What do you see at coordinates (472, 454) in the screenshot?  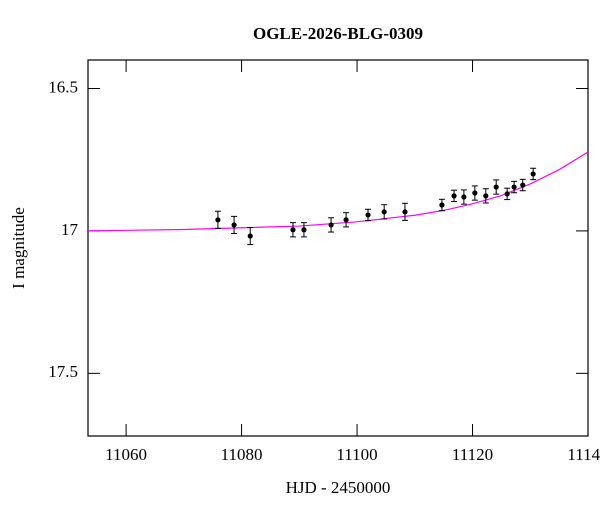 I see `x-tick-label: 11120` at bounding box center [472, 454].